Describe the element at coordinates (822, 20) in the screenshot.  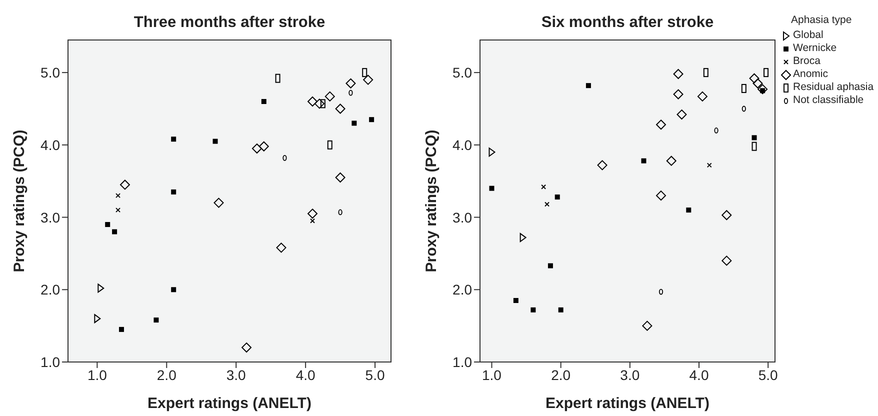
I see `legend-title: Aphasia type` at that location.